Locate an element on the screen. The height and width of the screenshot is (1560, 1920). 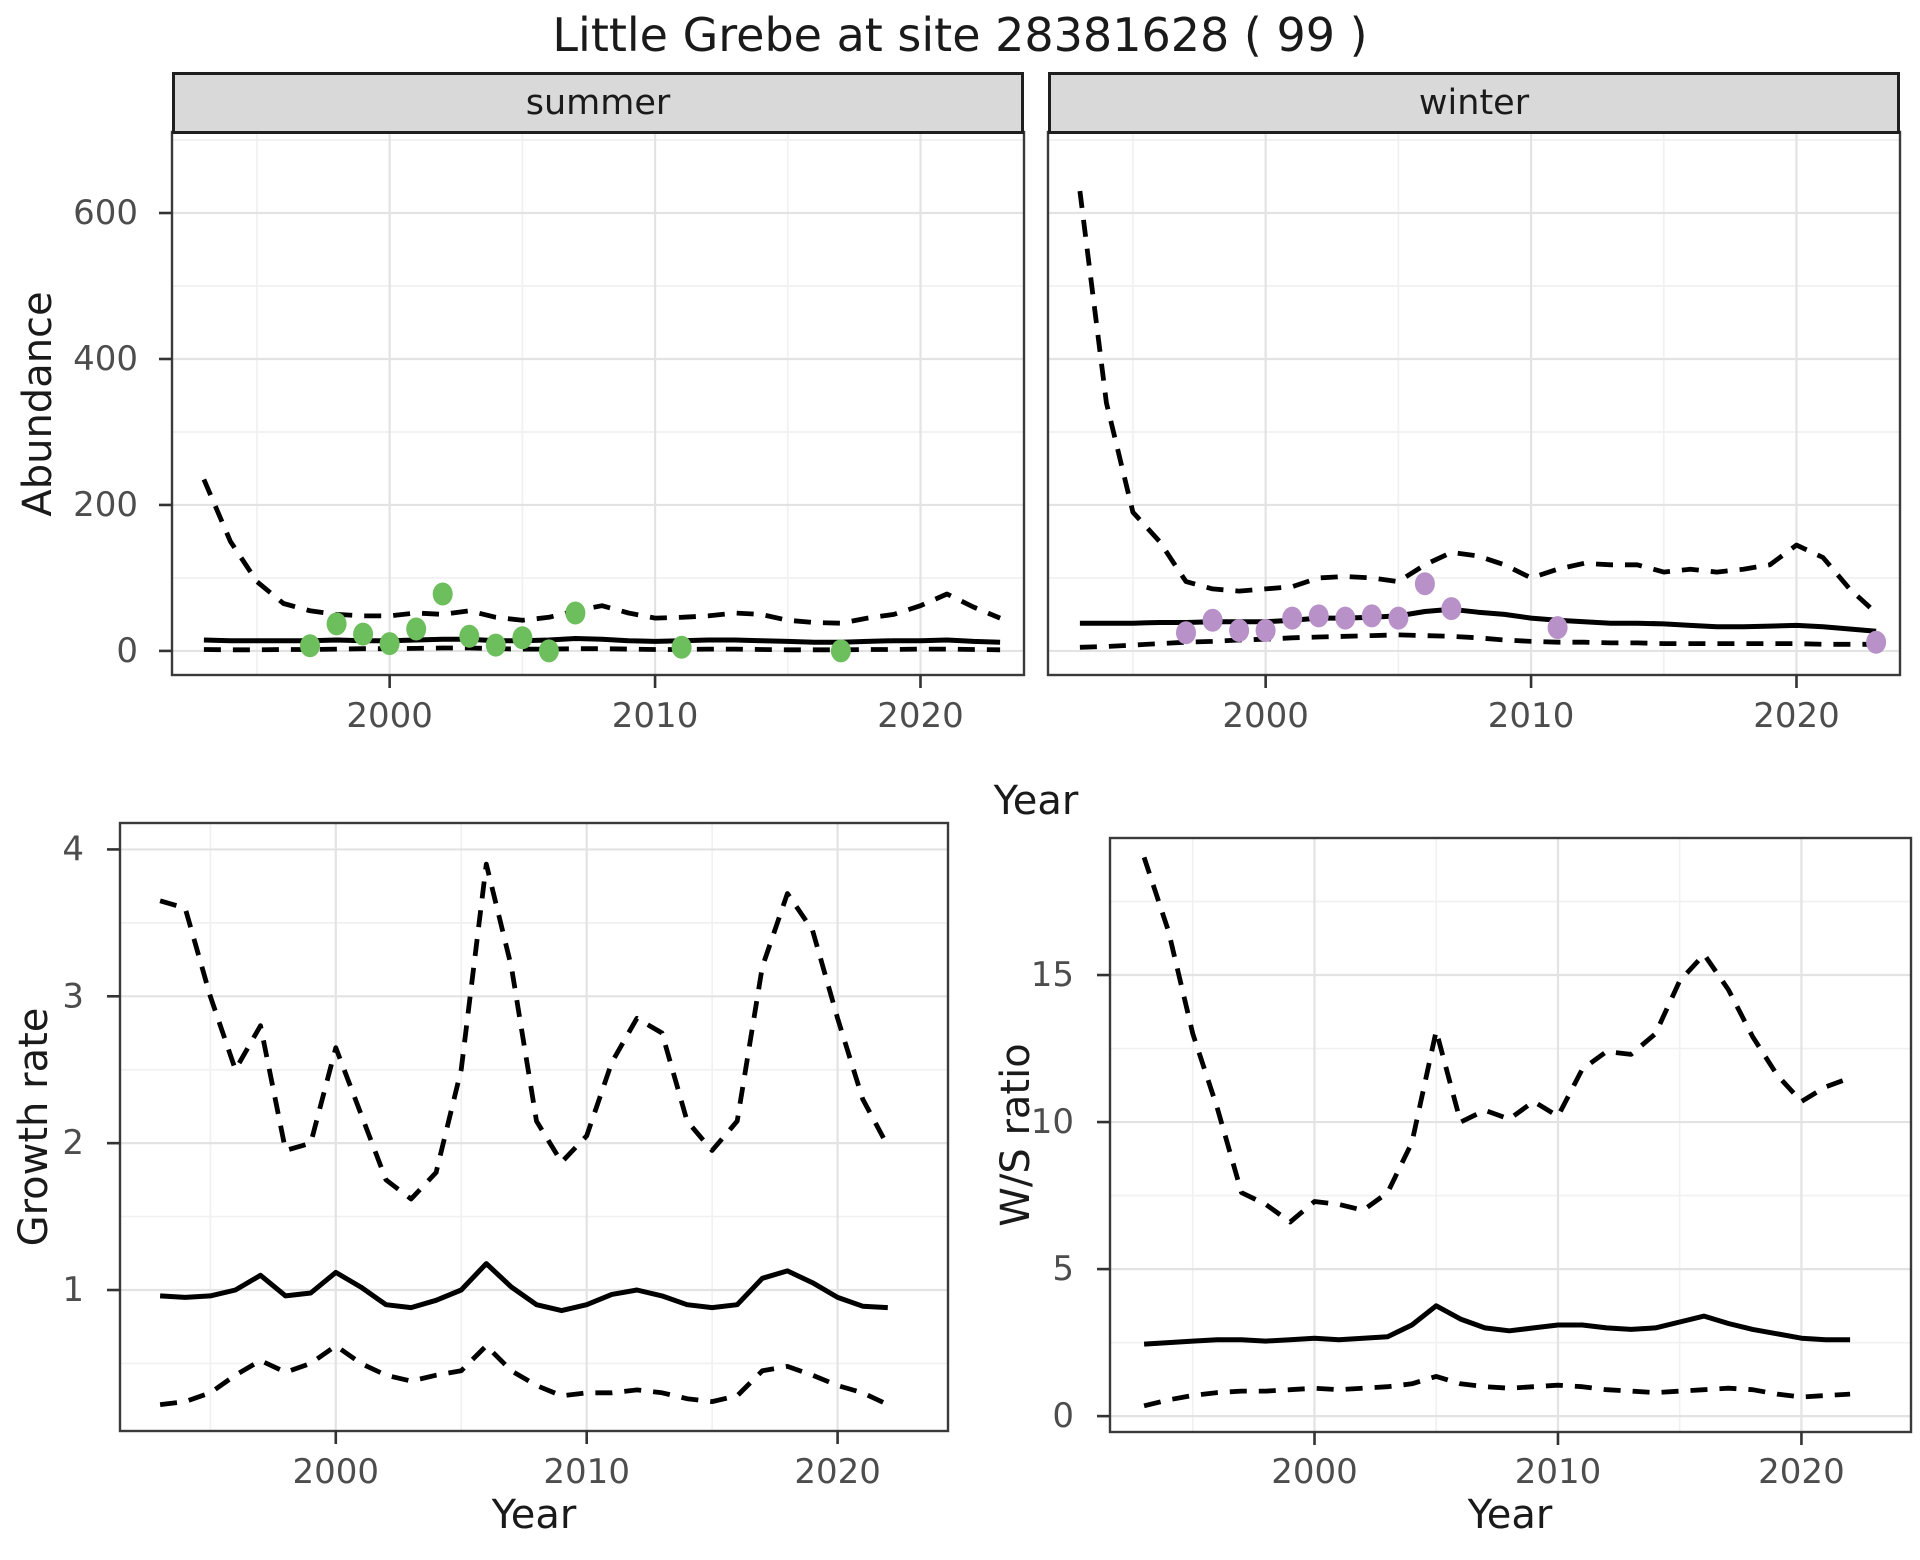
winter-observed-counts is located at coordinates (1531, 613).